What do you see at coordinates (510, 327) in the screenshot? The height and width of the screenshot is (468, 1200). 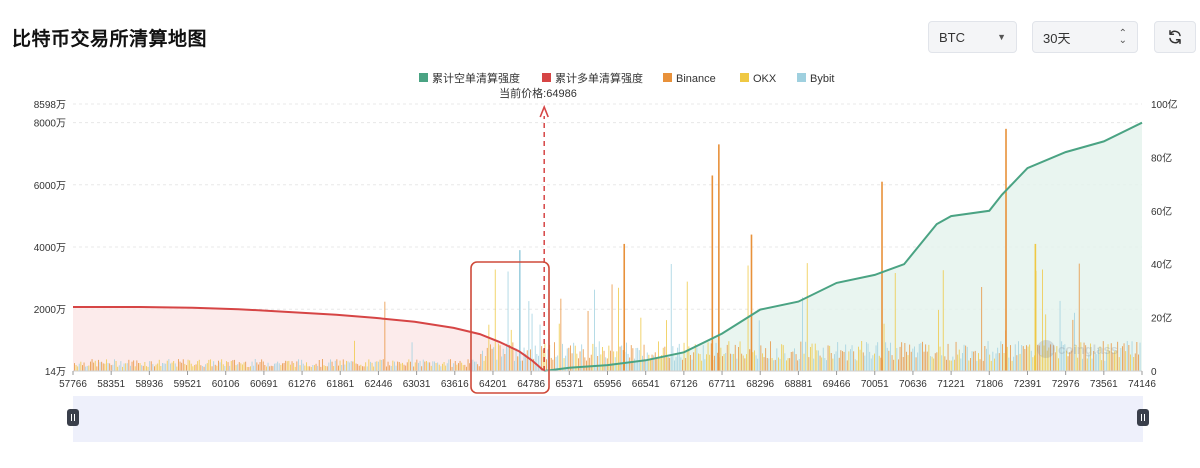 I see `highlight-box` at bounding box center [510, 327].